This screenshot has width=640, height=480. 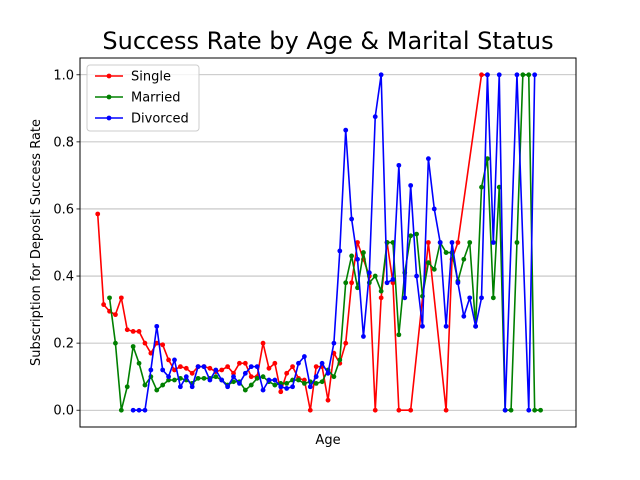 What do you see at coordinates (133, 77) in the screenshot?
I see `legend-item-single: Single` at bounding box center [133, 77].